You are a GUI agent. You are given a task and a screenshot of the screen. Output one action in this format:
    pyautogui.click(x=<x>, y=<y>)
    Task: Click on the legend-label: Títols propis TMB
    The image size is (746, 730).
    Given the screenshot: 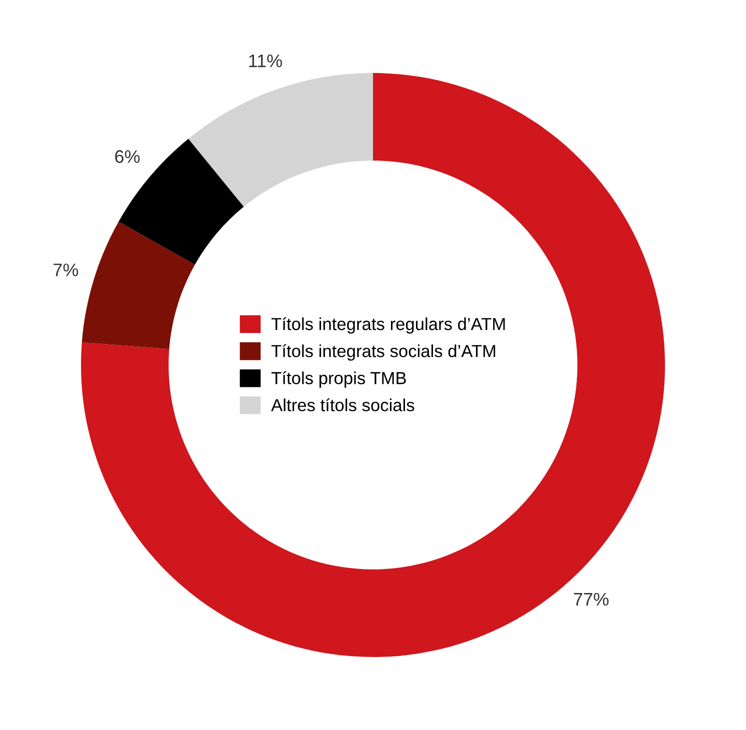 What is the action you would take?
    pyautogui.click(x=338, y=379)
    